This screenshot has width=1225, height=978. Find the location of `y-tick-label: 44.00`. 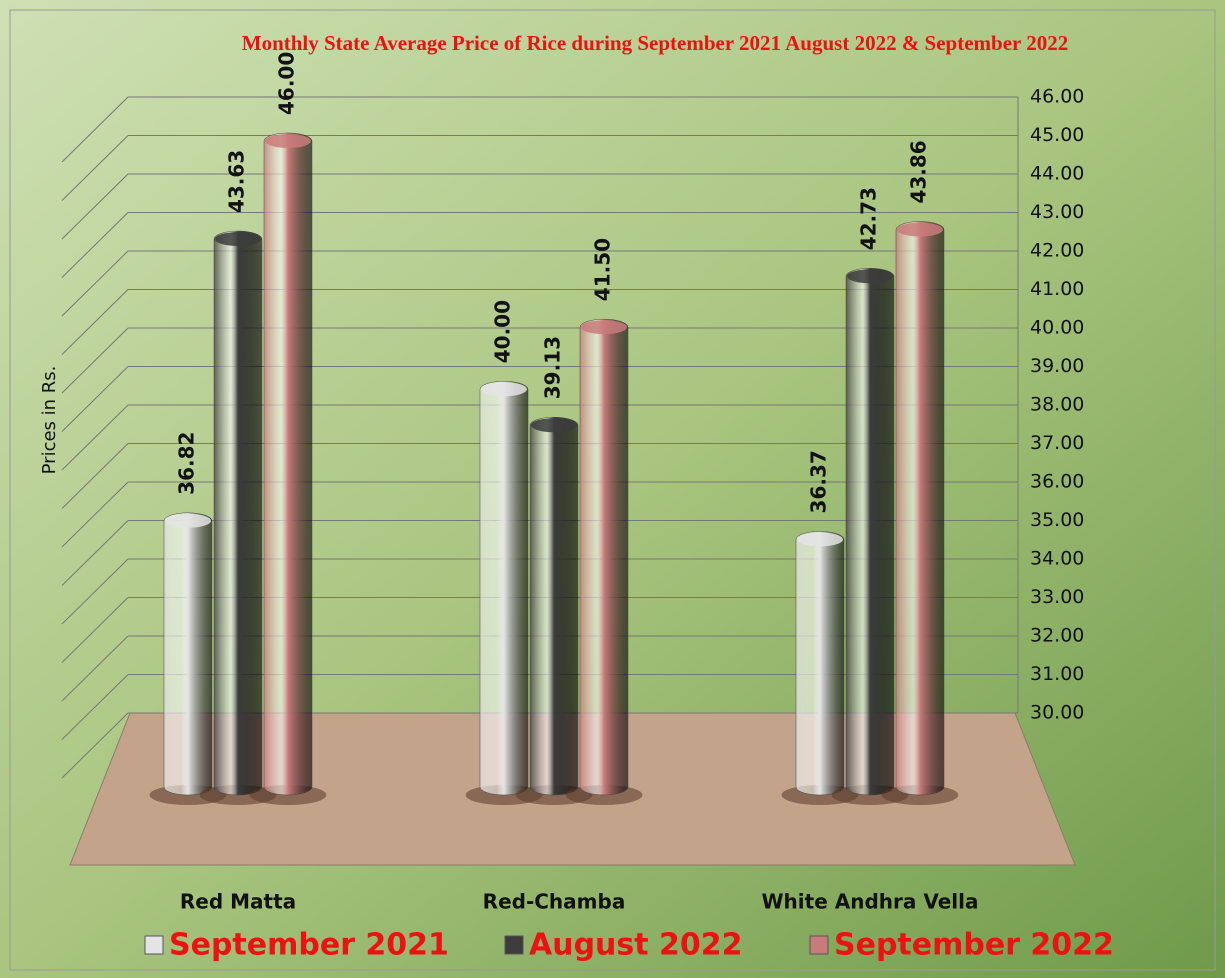

y-tick-label: 44.00 is located at coordinates (1057, 174).